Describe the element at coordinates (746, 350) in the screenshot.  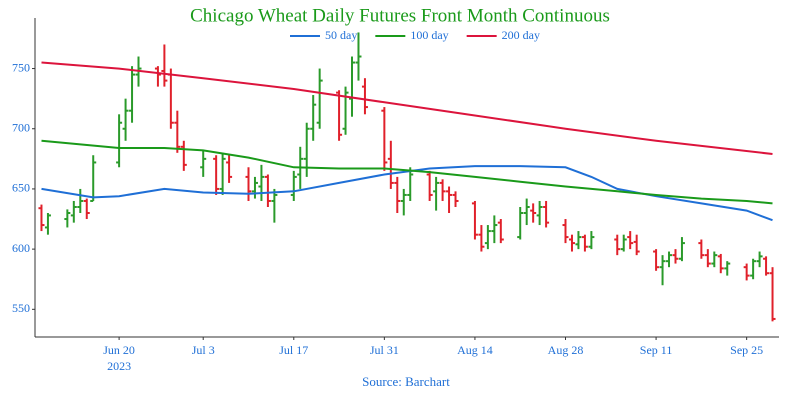
I see `x-tick-label: Sep 25` at that location.